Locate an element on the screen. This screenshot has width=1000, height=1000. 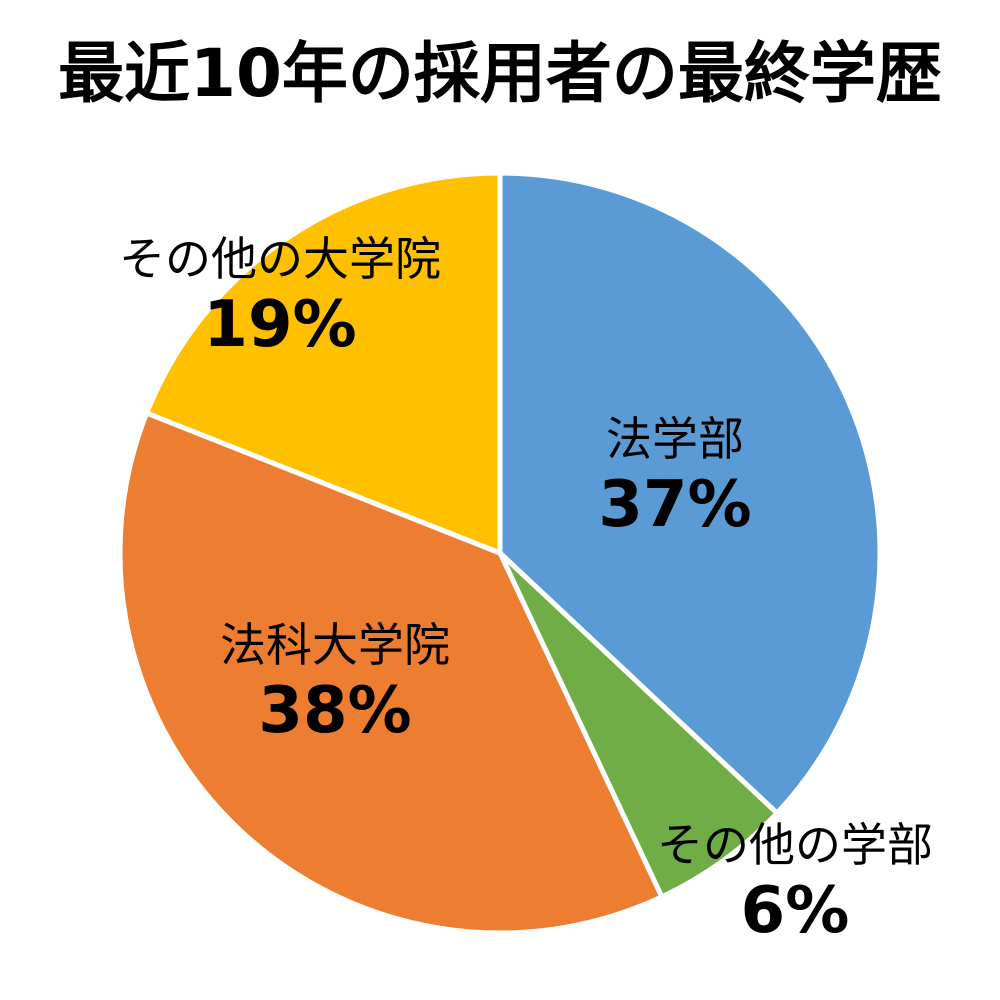
chart-title: 最近10年の採用者の最終学歴 is located at coordinates (500, 73).